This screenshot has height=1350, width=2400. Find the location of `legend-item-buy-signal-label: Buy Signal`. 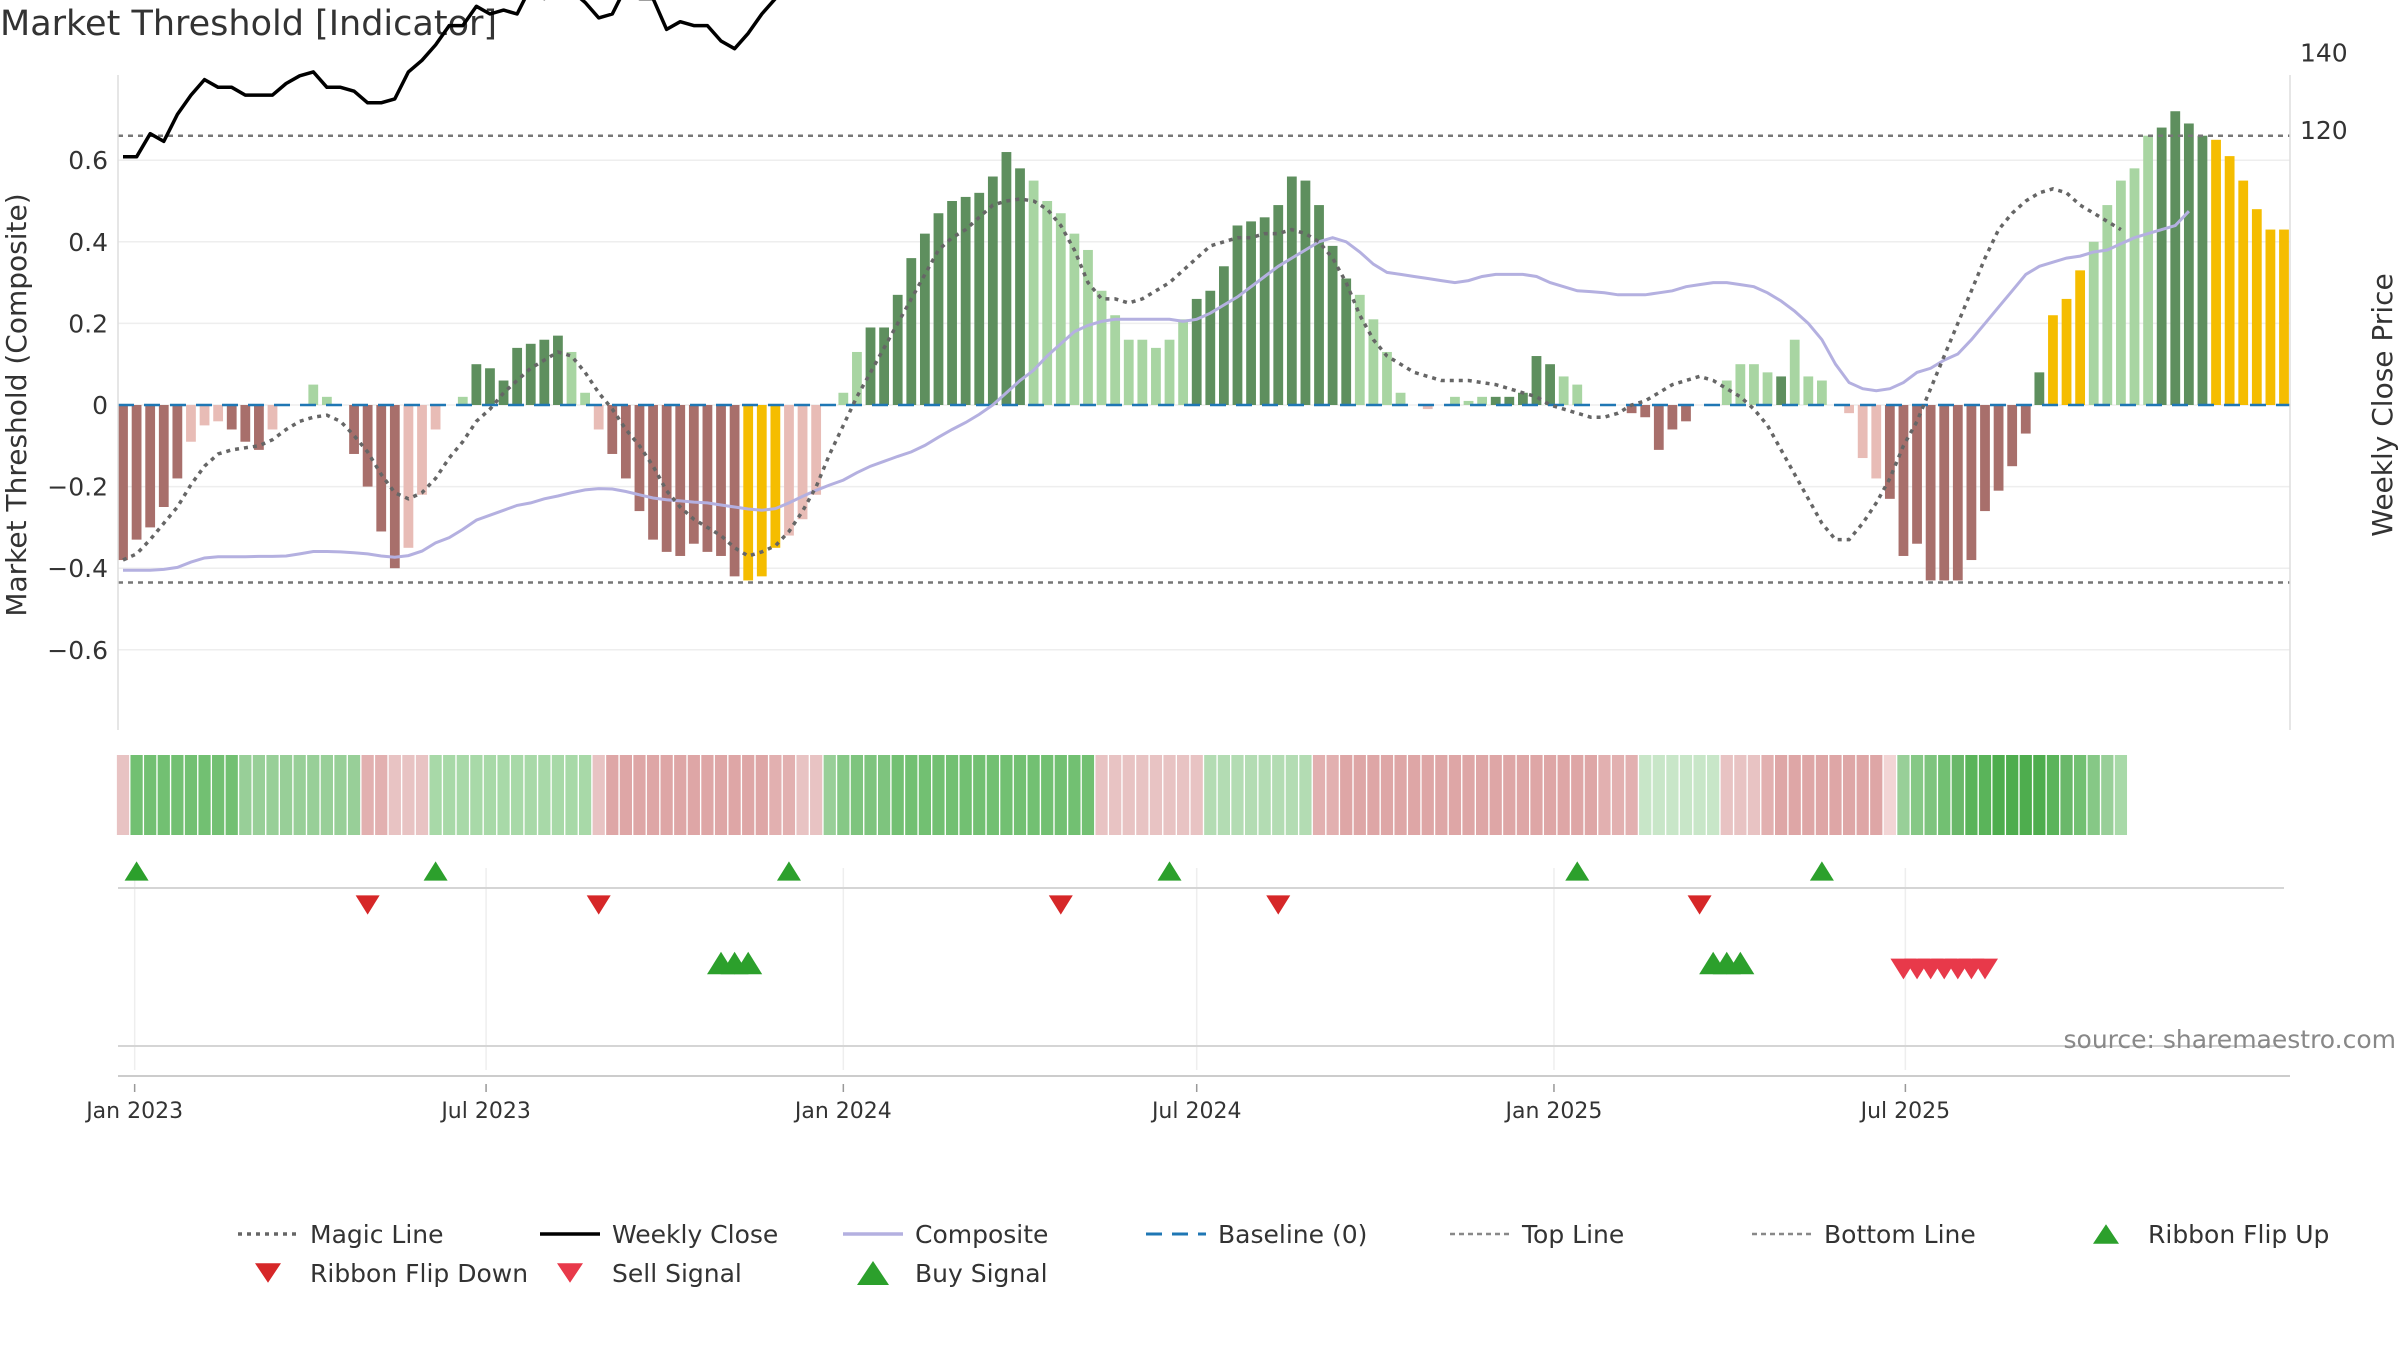

legend-item-buy-signal-label: Buy Signal is located at coordinates (981, 1273).